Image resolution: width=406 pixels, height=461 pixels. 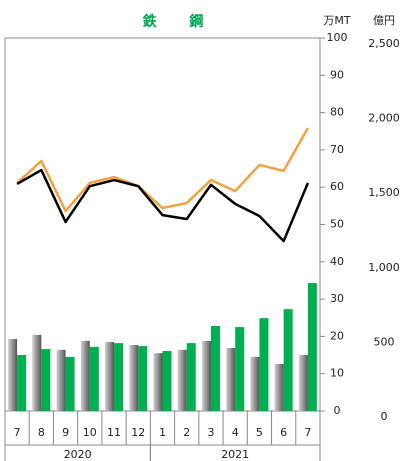 I want to click on y-tick-label: 20, so click(x=337, y=335).